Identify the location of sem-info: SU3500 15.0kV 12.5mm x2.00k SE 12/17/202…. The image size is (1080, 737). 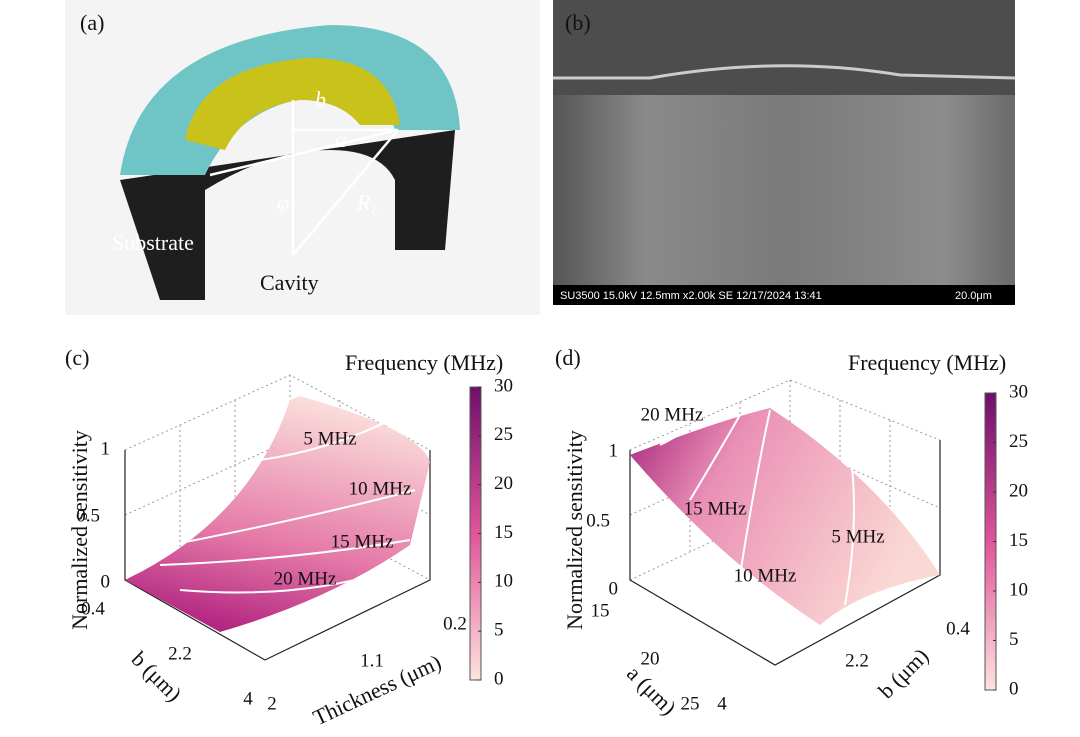
(691, 296).